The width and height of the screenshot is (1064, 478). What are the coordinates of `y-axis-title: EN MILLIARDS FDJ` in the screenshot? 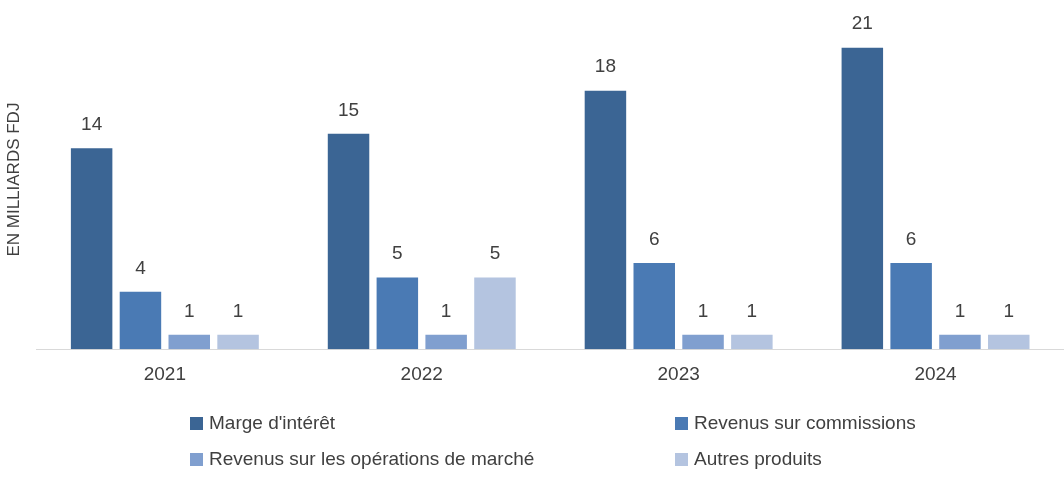 It's located at (13, 179).